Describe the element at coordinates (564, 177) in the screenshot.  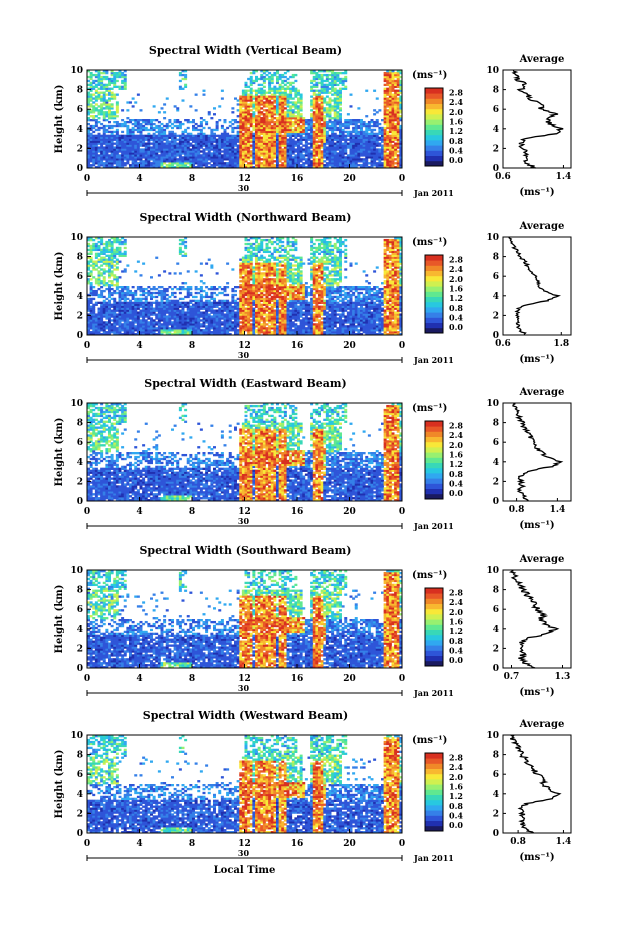
I see `profile-x-tick-label: 1.4` at that location.